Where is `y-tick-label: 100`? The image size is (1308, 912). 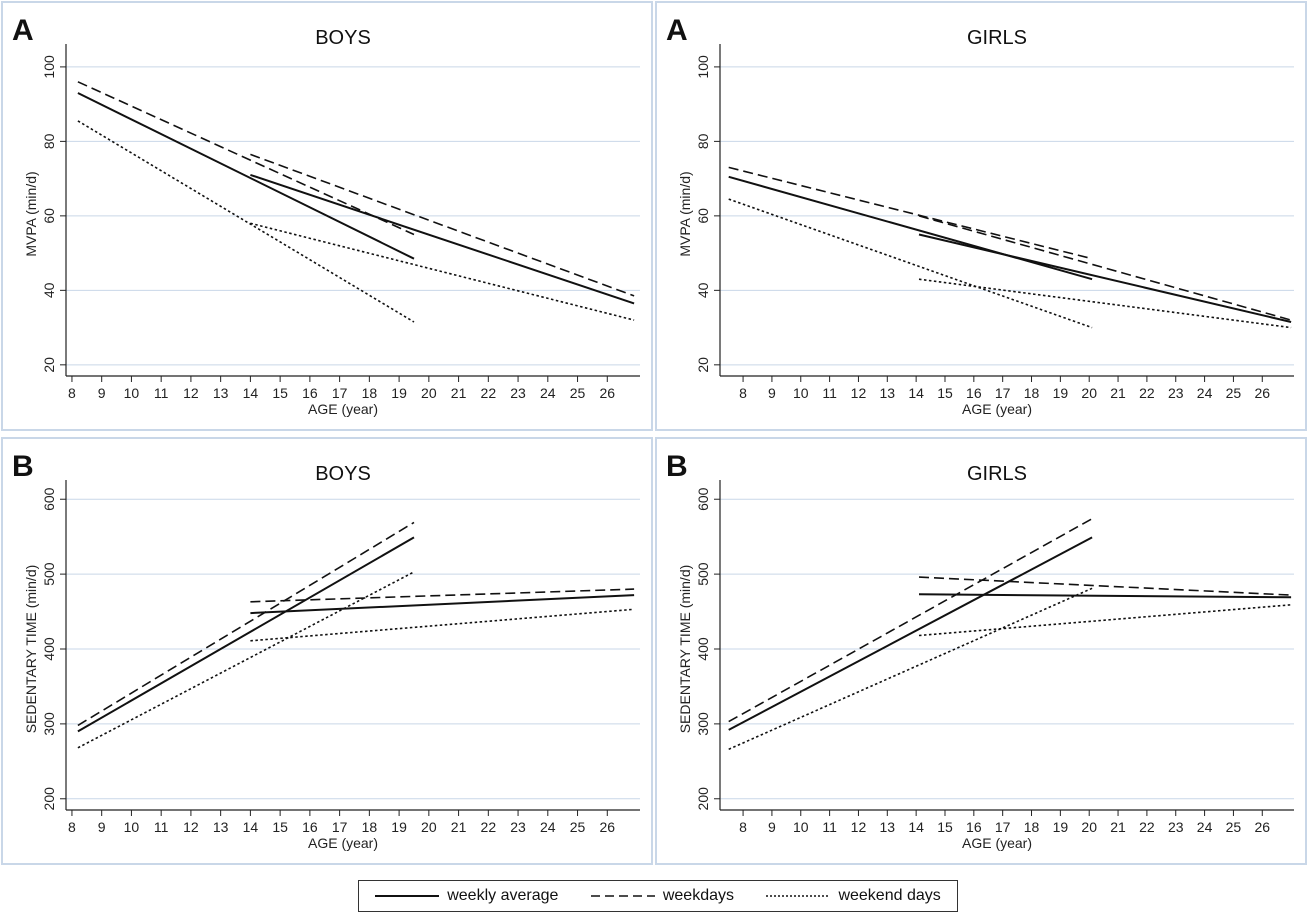 y-tick-label: 100 is located at coordinates (49, 67).